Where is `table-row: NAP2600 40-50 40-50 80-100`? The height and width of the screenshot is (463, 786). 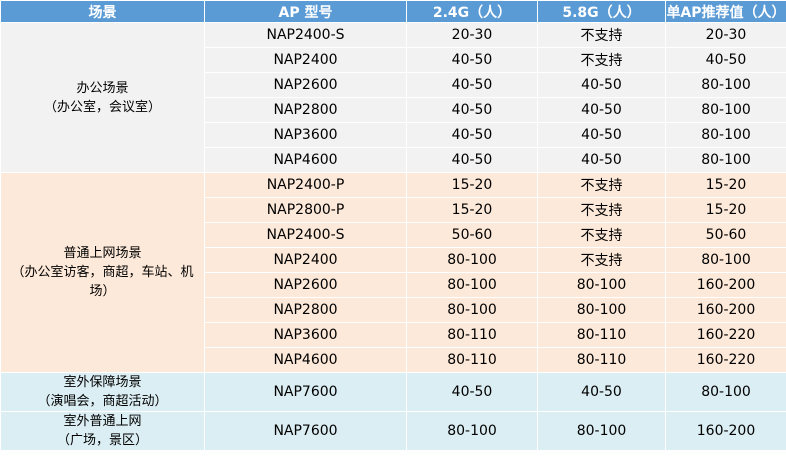 table-row: NAP2600 40-50 40-50 80-100 is located at coordinates (393, 85).